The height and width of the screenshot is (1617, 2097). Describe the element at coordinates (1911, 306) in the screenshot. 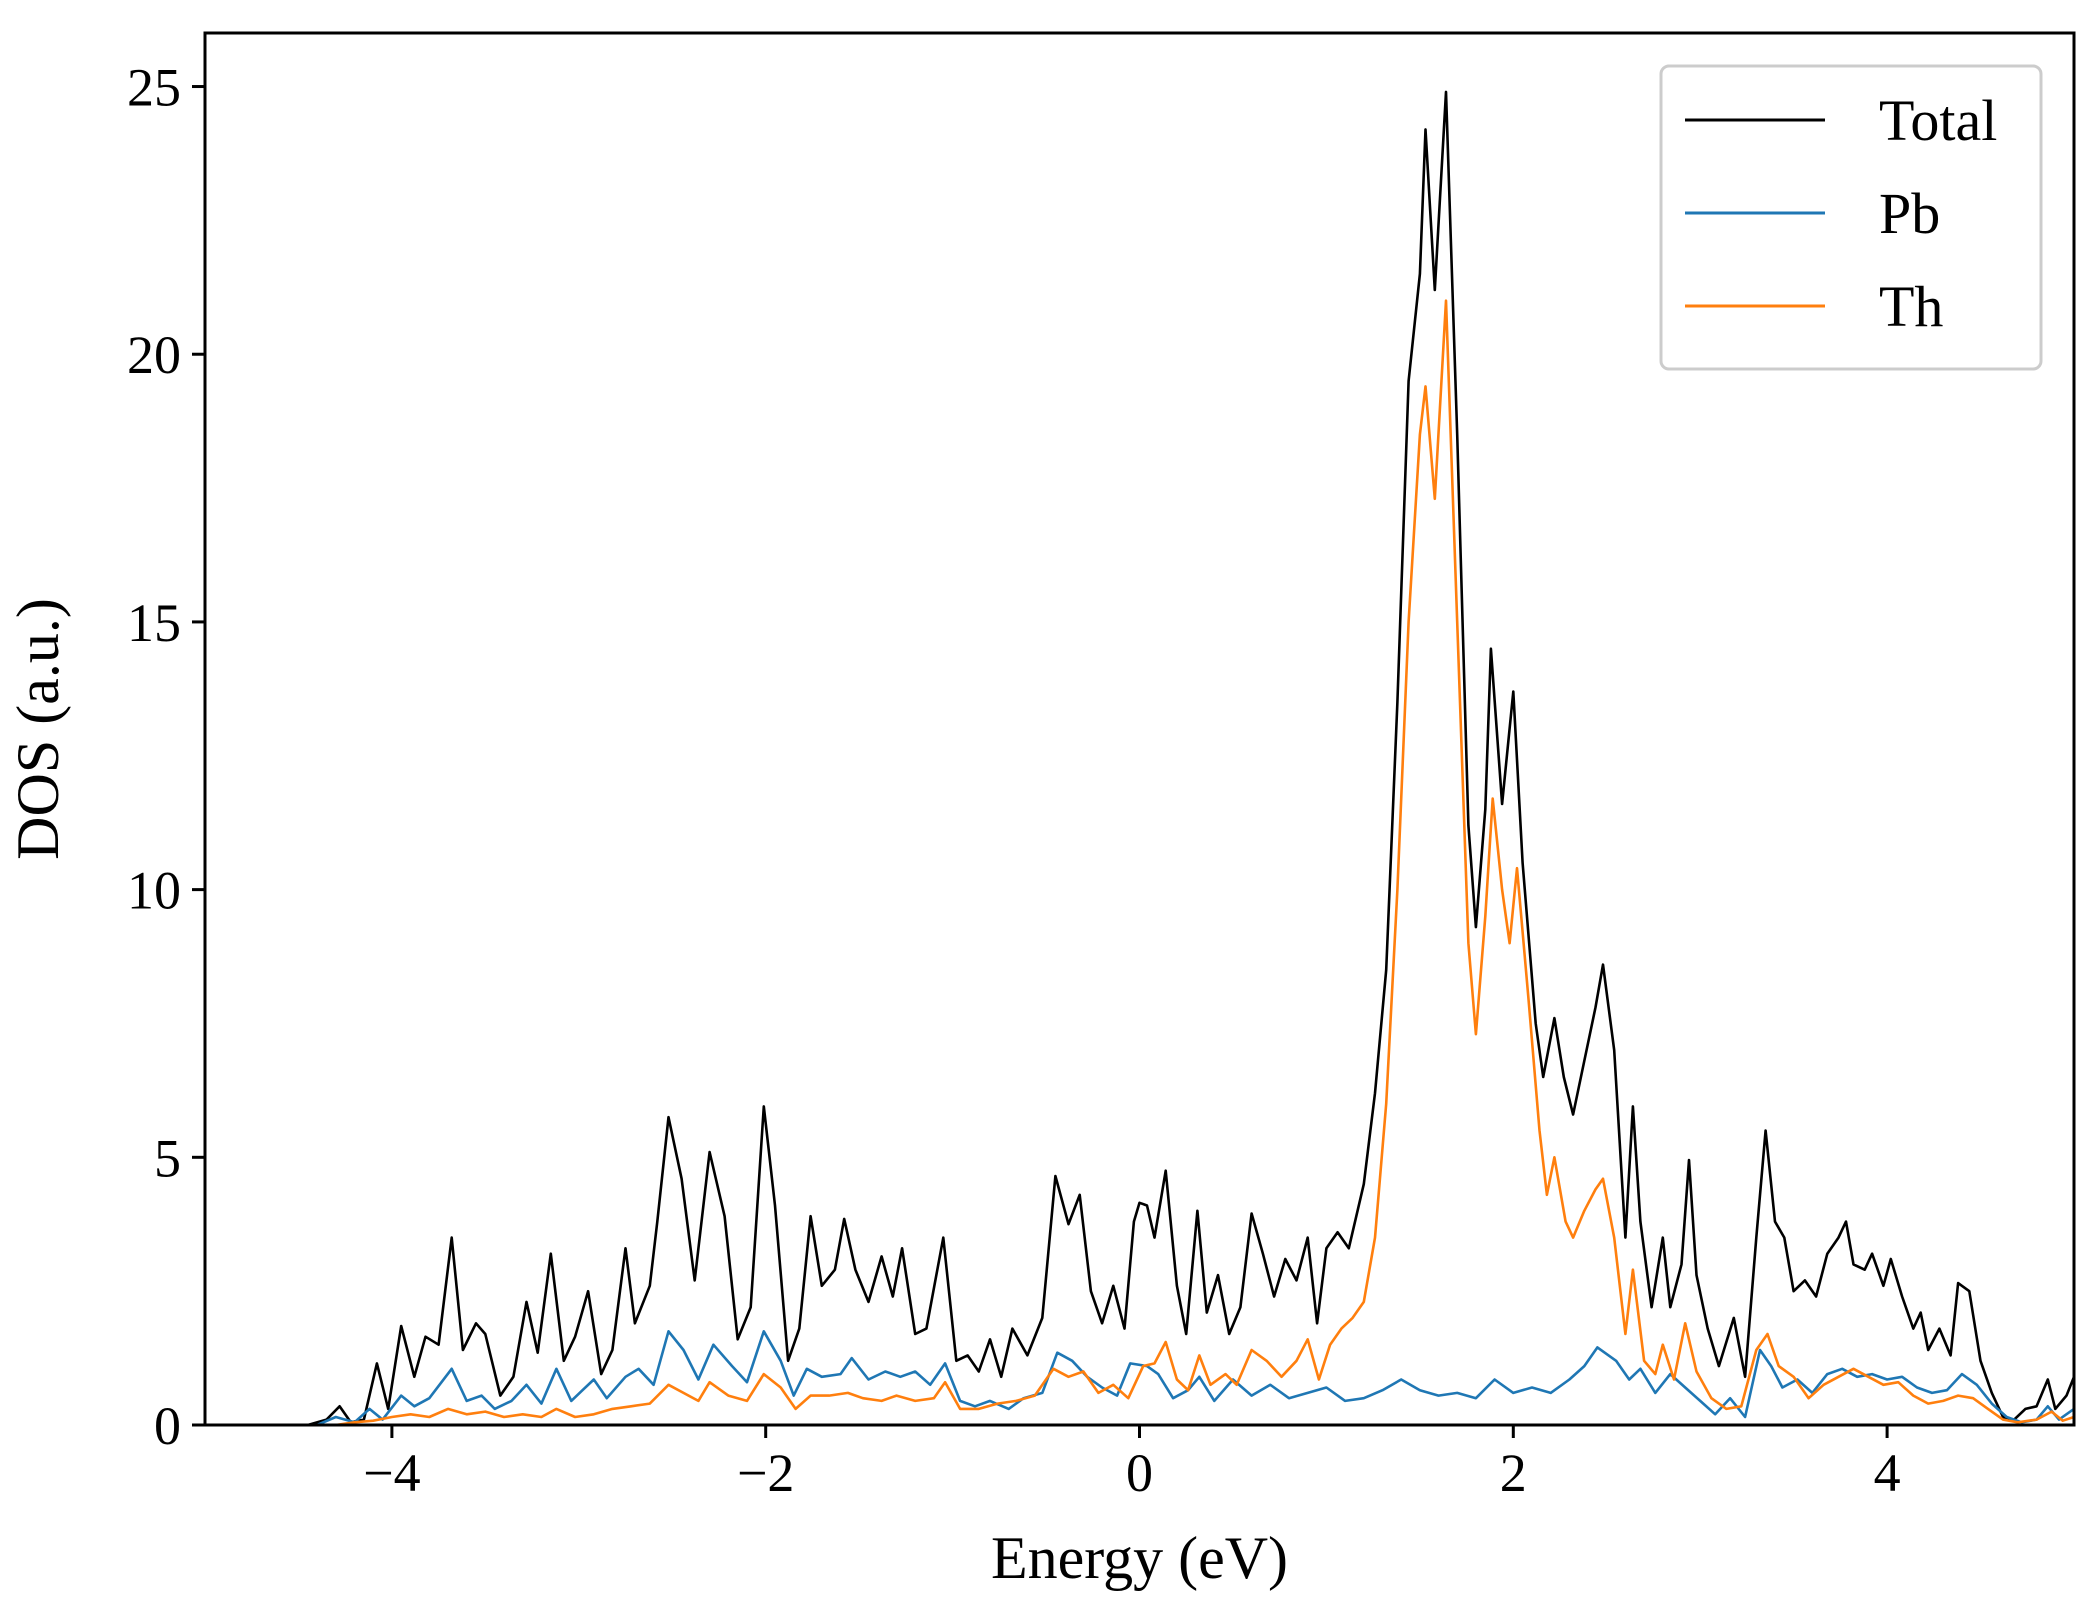

I see `legend-label-th: Th` at that location.